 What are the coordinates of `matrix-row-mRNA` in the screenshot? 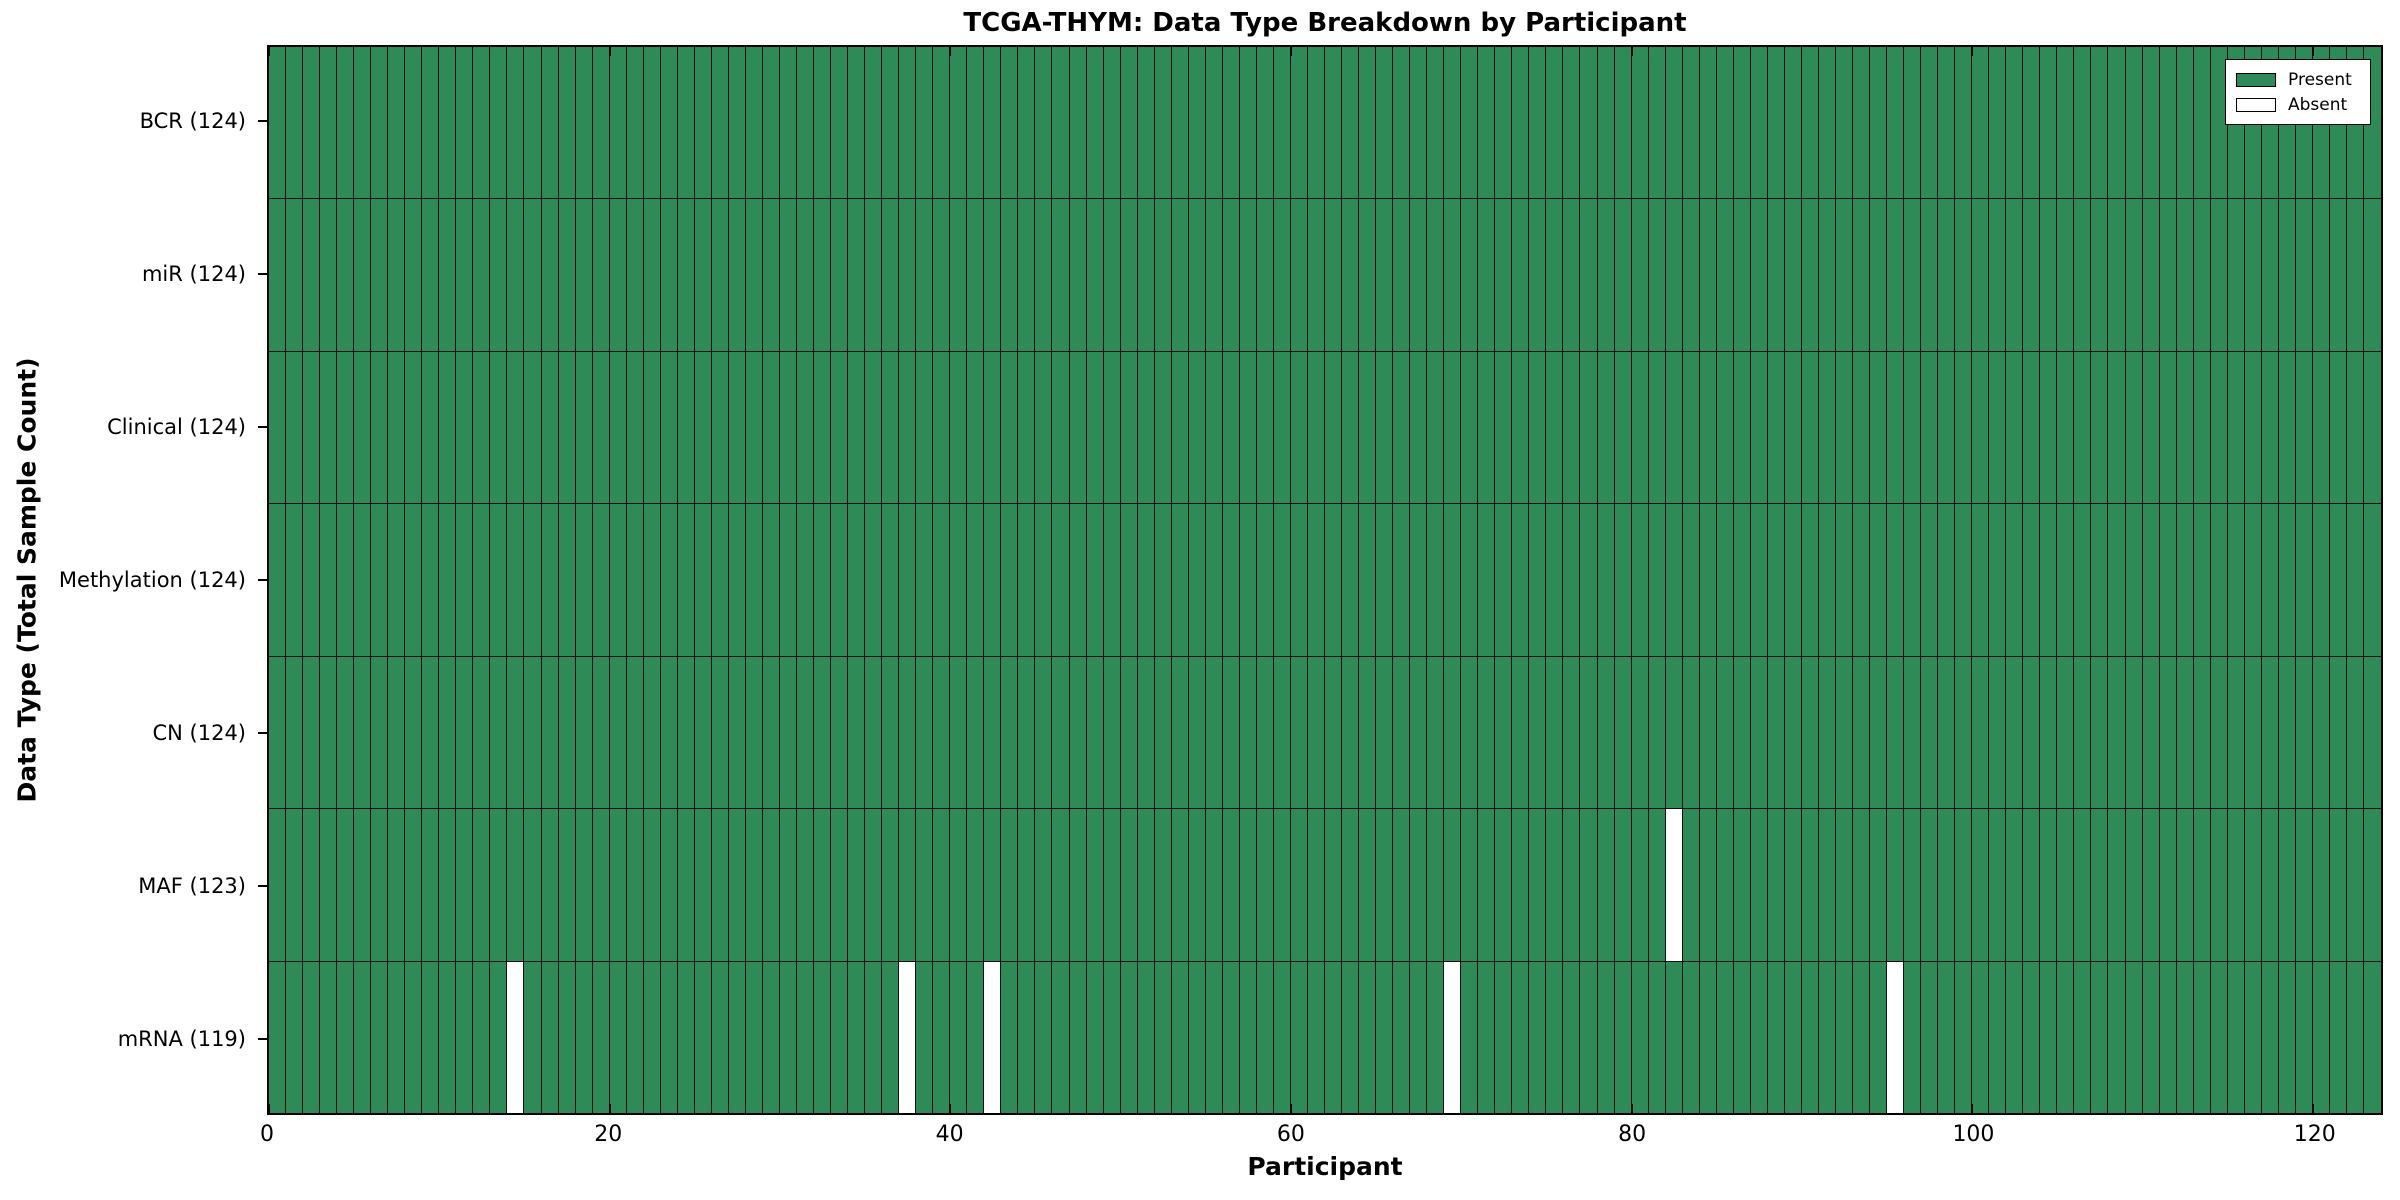 It's located at (1325, 1037).